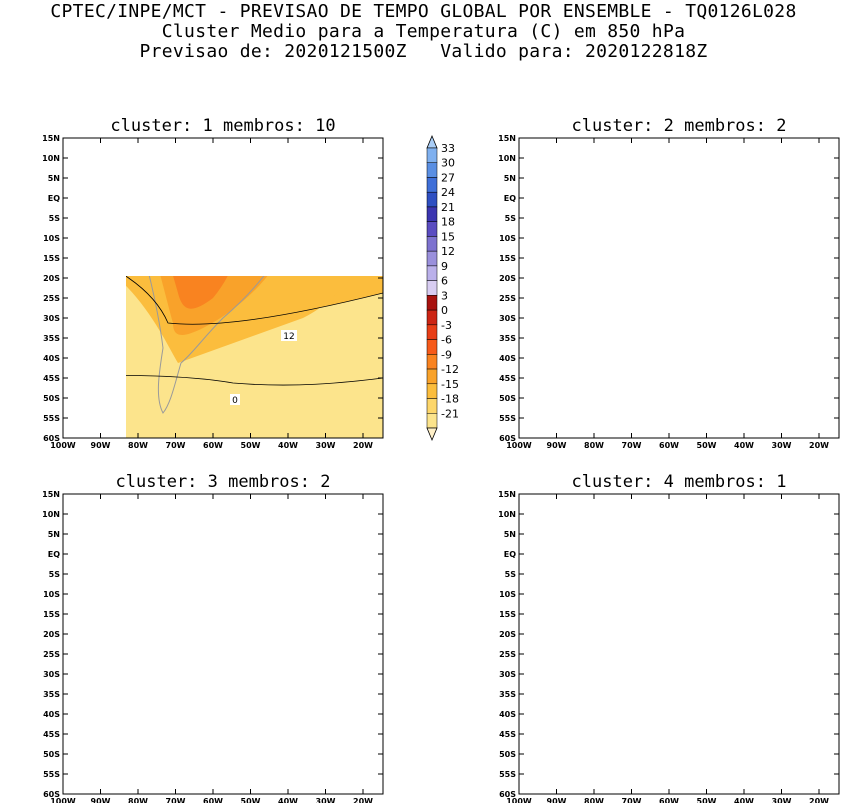  I want to click on colorbar-label: -6, so click(446, 340).